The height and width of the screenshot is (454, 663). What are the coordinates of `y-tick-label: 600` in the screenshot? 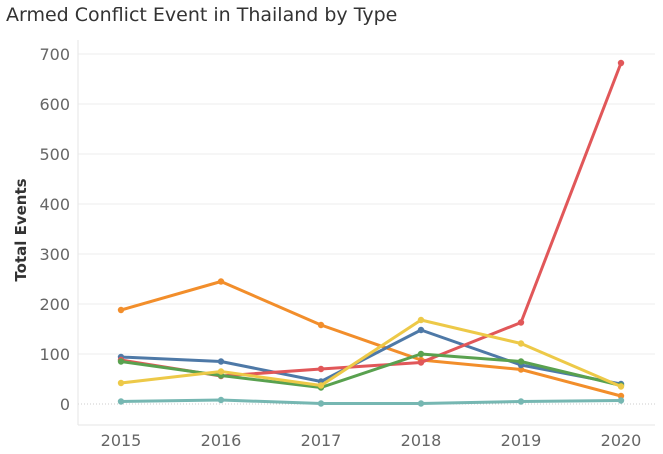 It's located at (54, 104).